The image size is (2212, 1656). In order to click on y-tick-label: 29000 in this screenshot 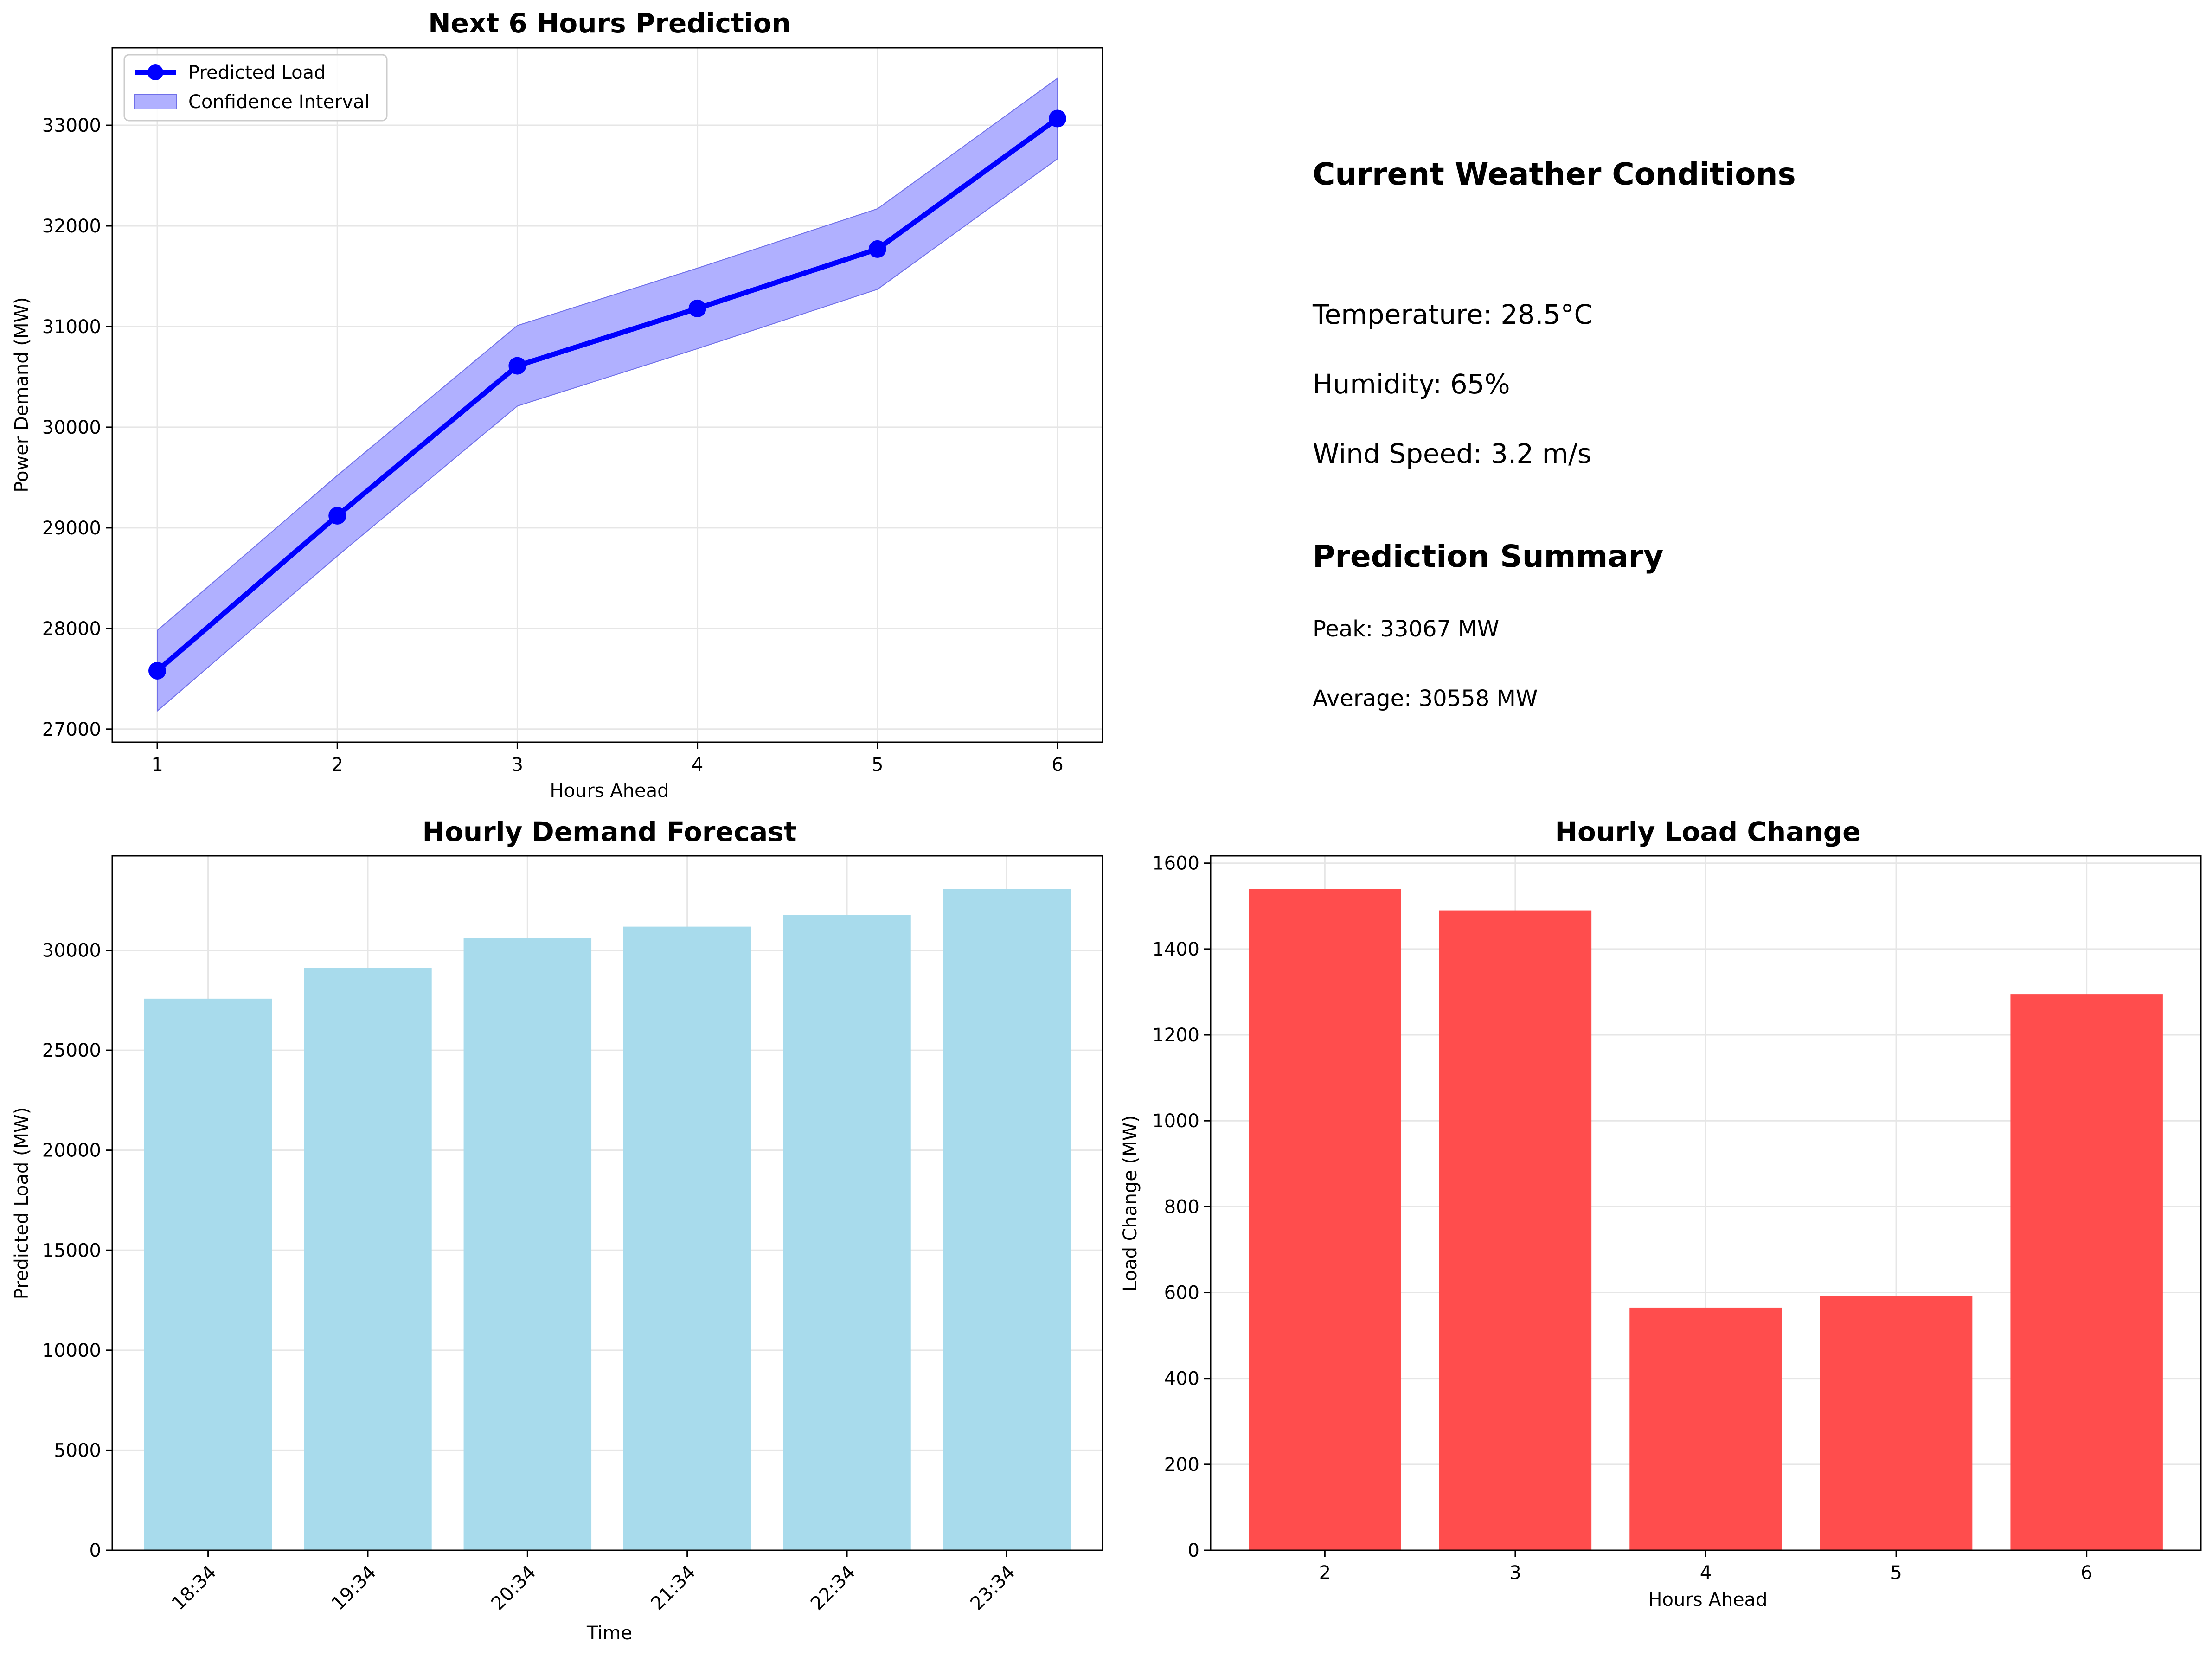, I will do `click(71, 528)`.